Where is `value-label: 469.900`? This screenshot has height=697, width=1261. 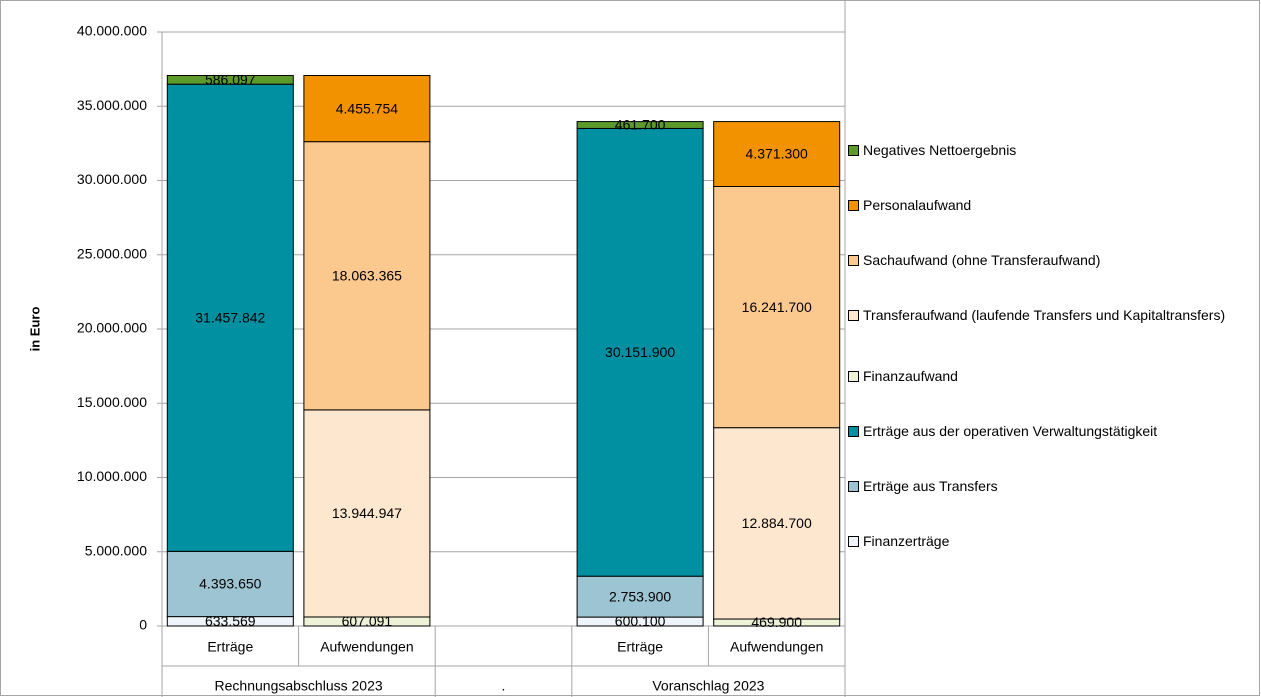
value-label: 469.900 is located at coordinates (776, 622).